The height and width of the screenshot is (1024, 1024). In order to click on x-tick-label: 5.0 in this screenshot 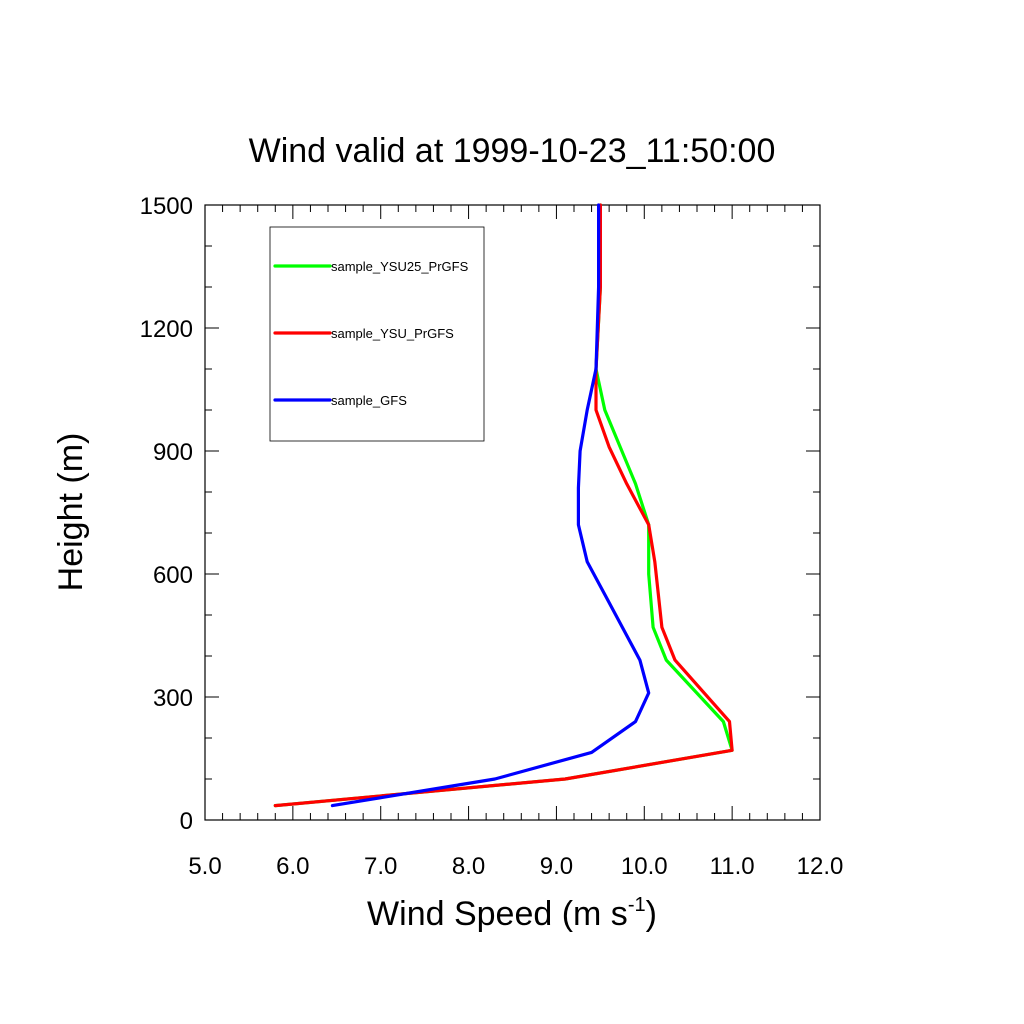, I will do `click(204, 866)`.